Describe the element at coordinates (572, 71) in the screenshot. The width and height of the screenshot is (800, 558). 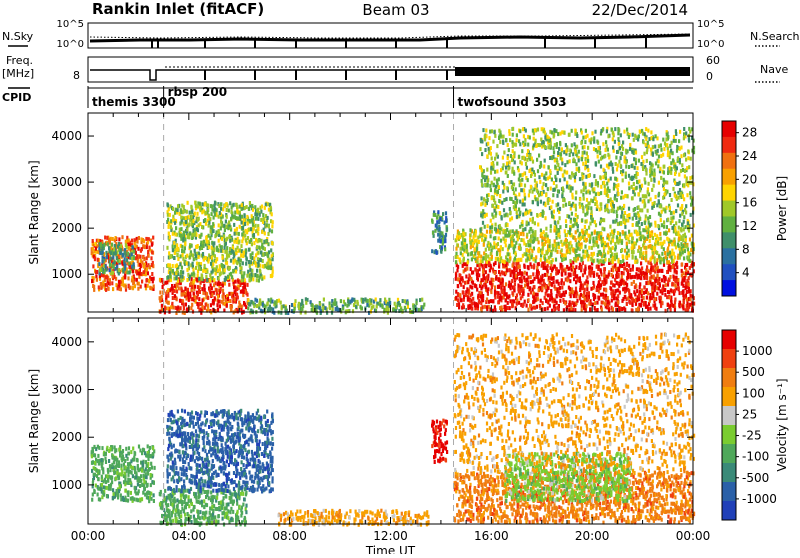
I see `freq-twofsound-block` at that location.